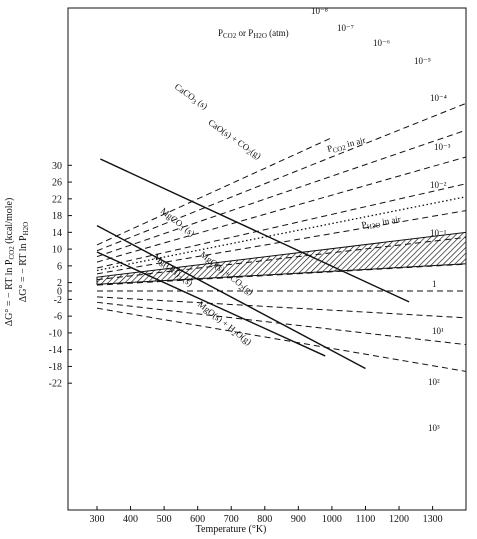 This screenshot has height=539, width=477. What do you see at coordinates (381, 43) in the screenshot?
I see `pressure-line-label: 10⁻⁶` at bounding box center [381, 43].